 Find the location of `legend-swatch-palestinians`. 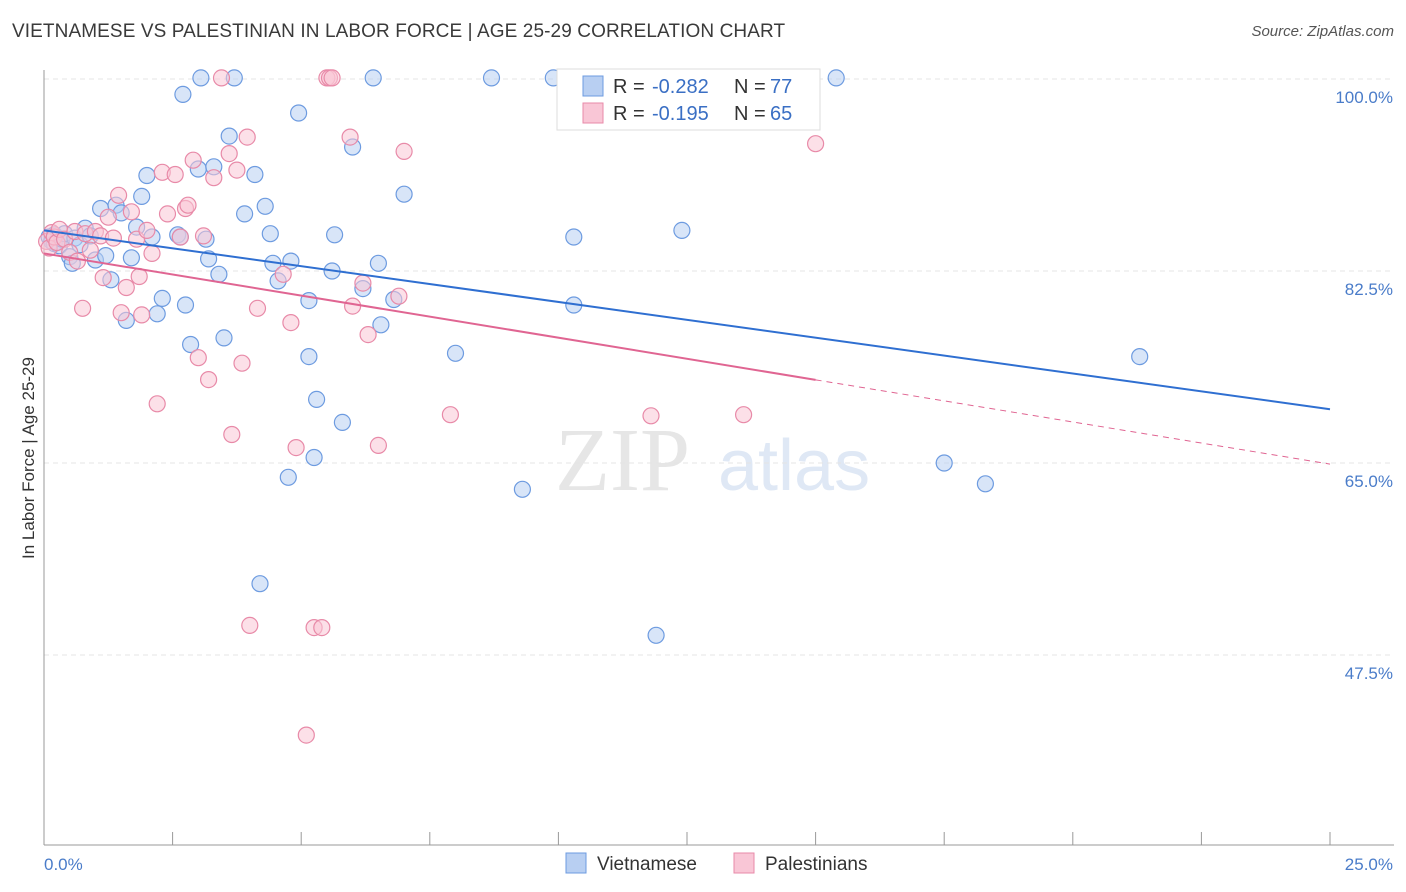

legend-swatch-palestinians is located at coordinates (593, 113).